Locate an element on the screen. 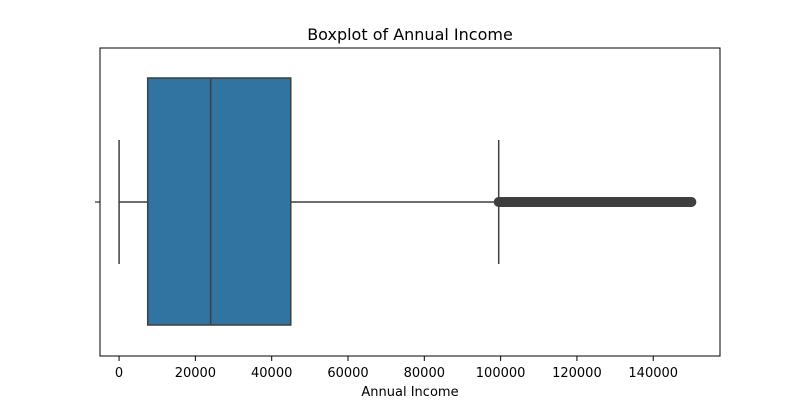 The image size is (800, 404). x-axis-label: Annual Income is located at coordinates (409, 392).